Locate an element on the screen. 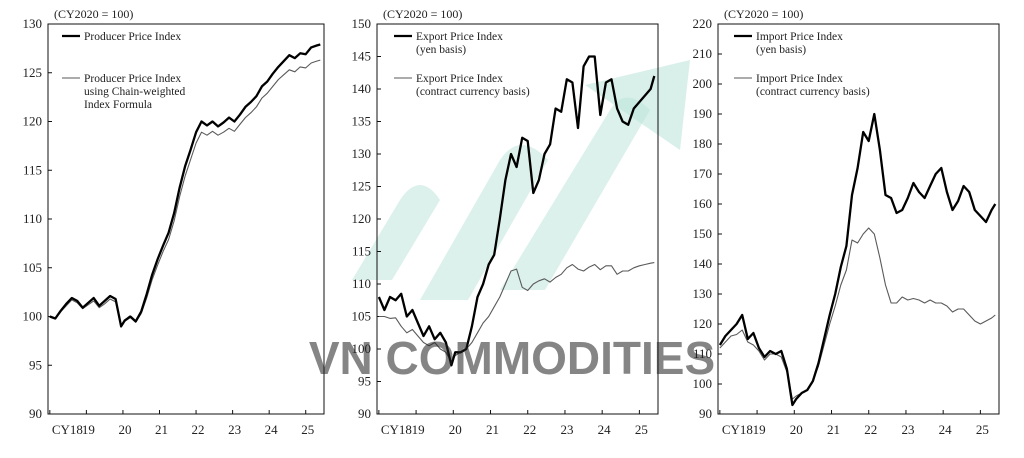  y-tick-label: 220 is located at coordinates (703, 23).